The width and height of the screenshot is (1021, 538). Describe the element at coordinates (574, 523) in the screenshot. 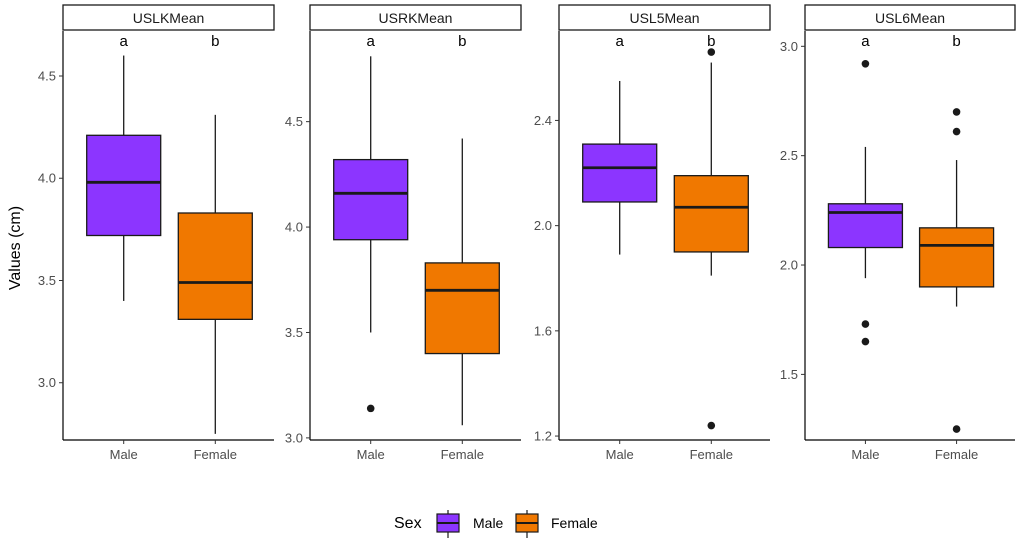

I see `legend-label: Female` at that location.